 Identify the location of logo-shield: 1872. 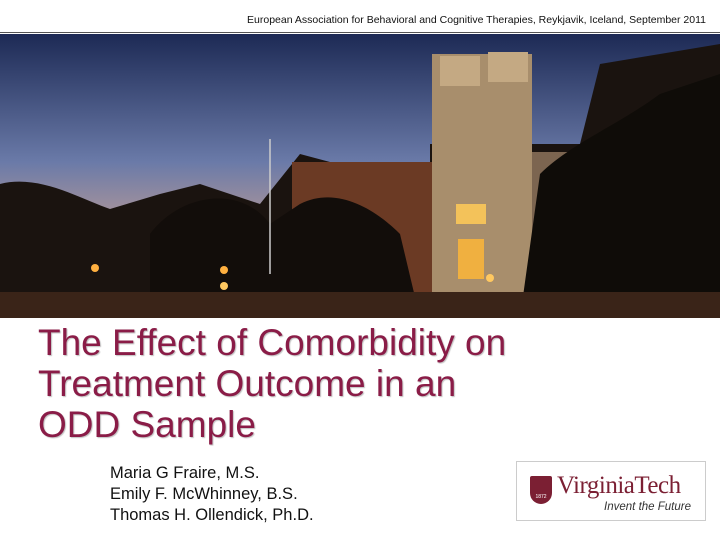
(541, 490).